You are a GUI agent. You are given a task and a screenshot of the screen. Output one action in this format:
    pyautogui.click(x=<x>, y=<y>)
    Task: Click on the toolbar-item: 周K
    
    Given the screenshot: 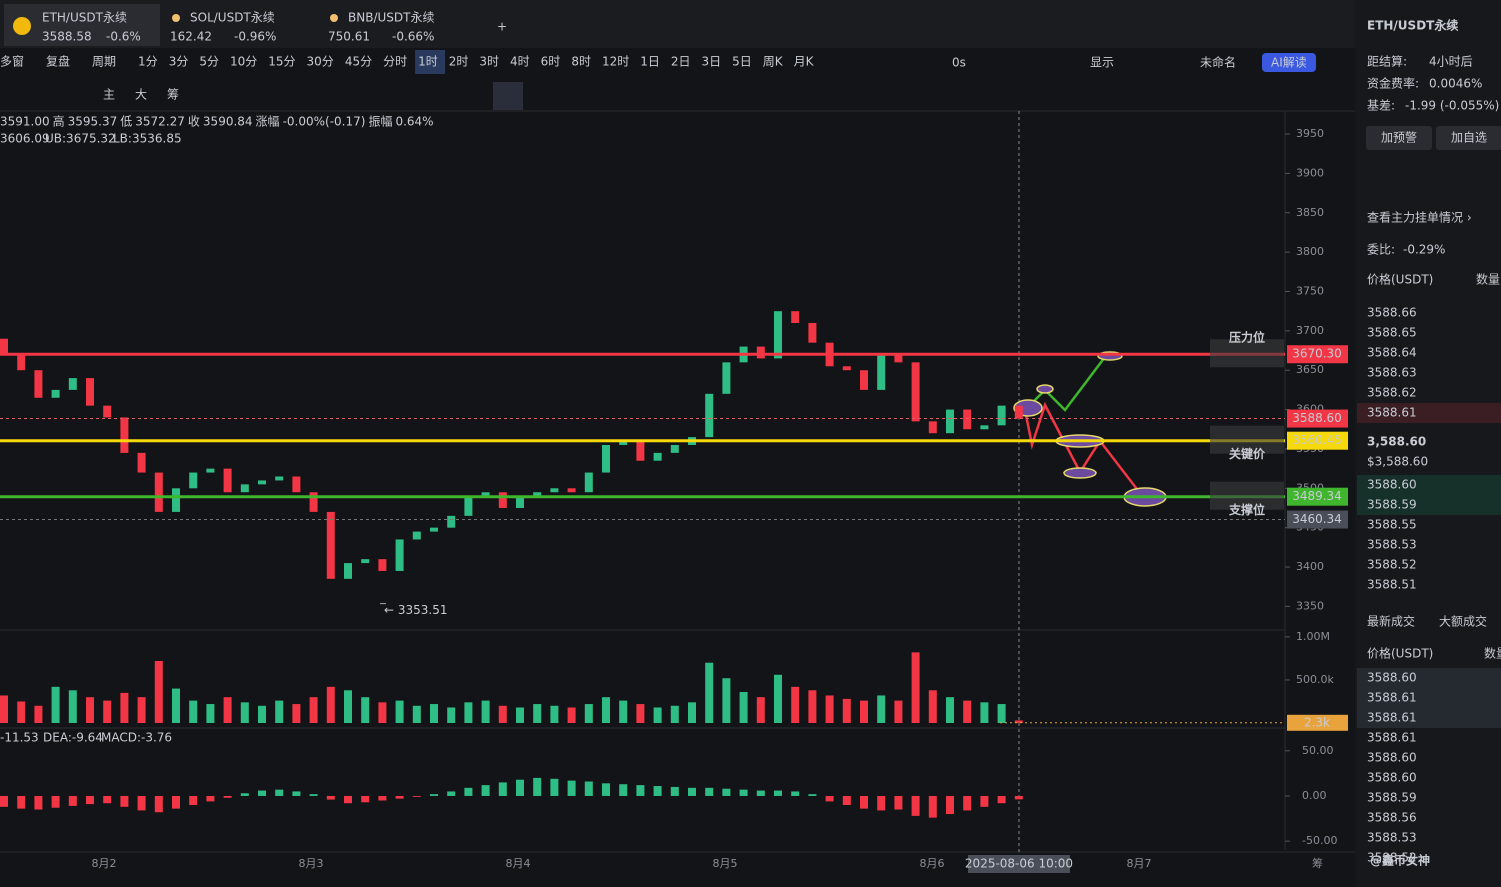 What is the action you would take?
    pyautogui.click(x=773, y=62)
    